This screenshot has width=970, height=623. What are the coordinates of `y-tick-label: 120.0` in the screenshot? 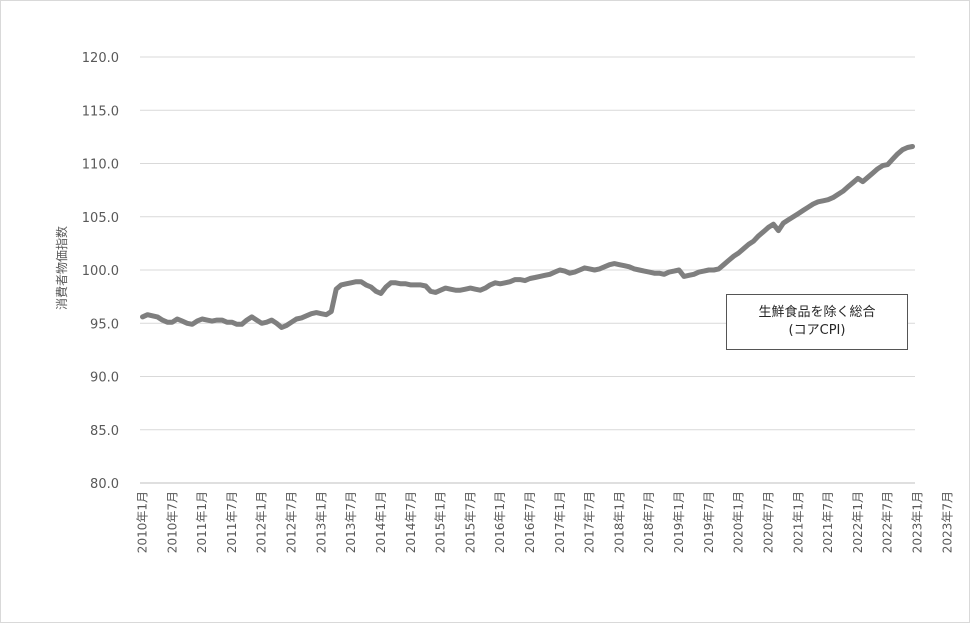 It's located at (100, 58).